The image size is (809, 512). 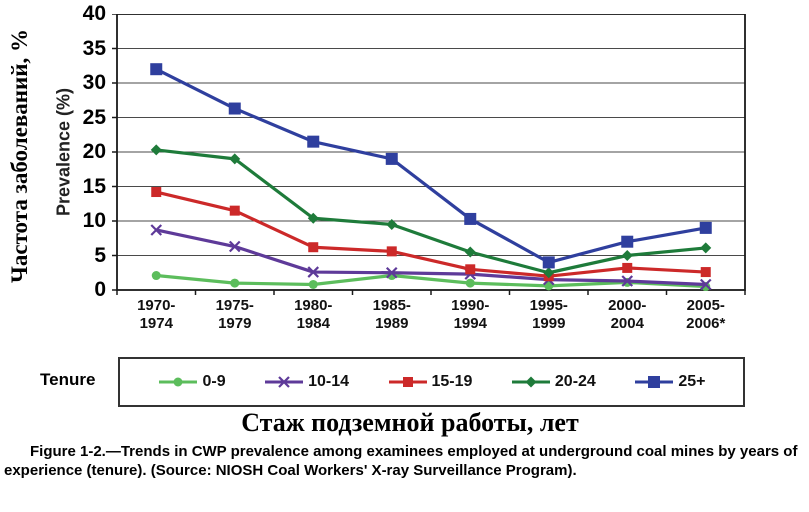 What do you see at coordinates (94, 82) in the screenshot?
I see `y-tick-label: 30` at bounding box center [94, 82].